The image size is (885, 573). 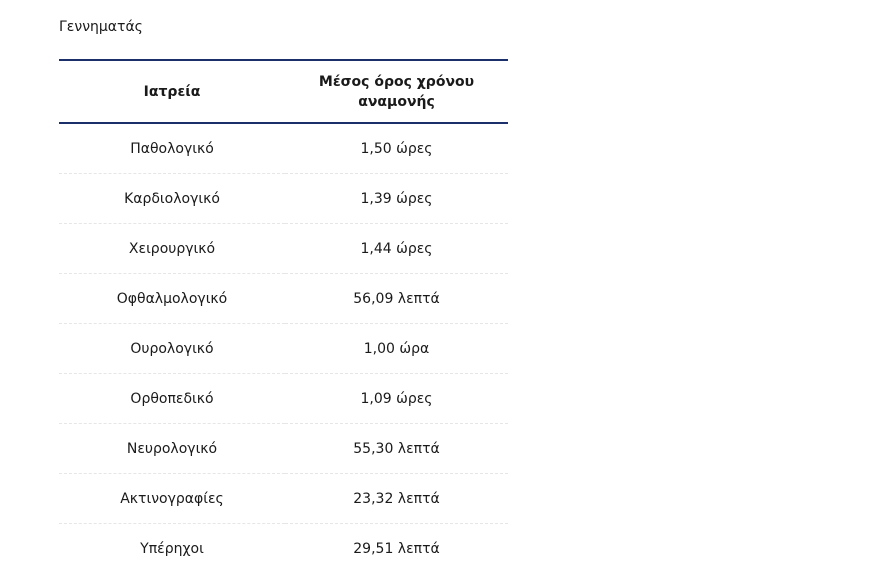 I want to click on clinic-cell: Ακτινογραφίες, so click(x=172, y=499).